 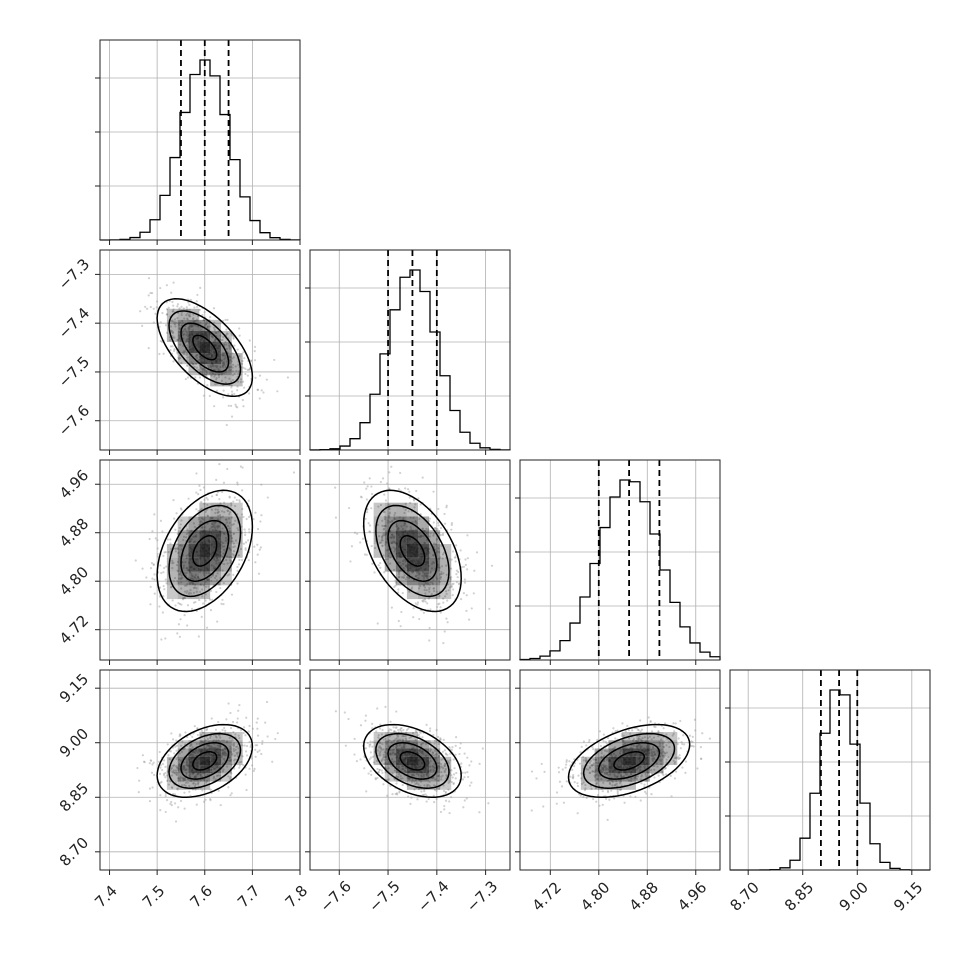 What do you see at coordinates (249, 897) in the screenshot?
I see `x-tick-label: 7.7` at bounding box center [249, 897].